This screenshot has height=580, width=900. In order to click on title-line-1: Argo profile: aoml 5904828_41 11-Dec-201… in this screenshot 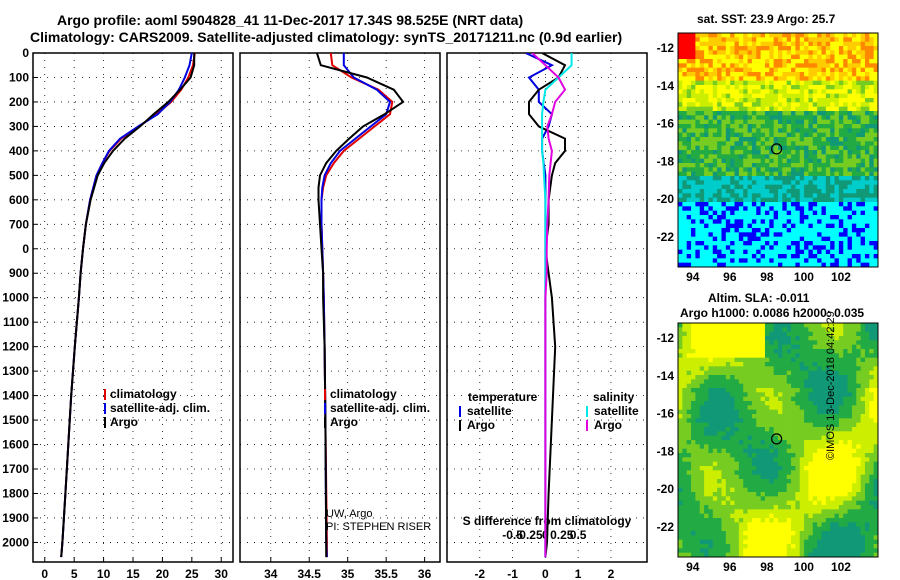, I will do `click(290, 20)`.